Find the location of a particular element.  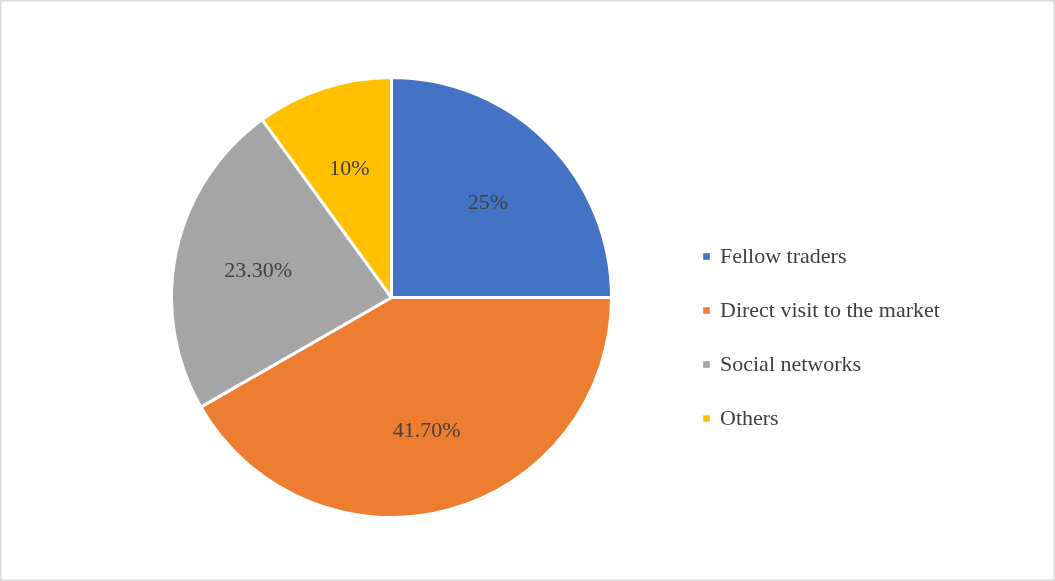

data-label: 41.70% is located at coordinates (426, 429).